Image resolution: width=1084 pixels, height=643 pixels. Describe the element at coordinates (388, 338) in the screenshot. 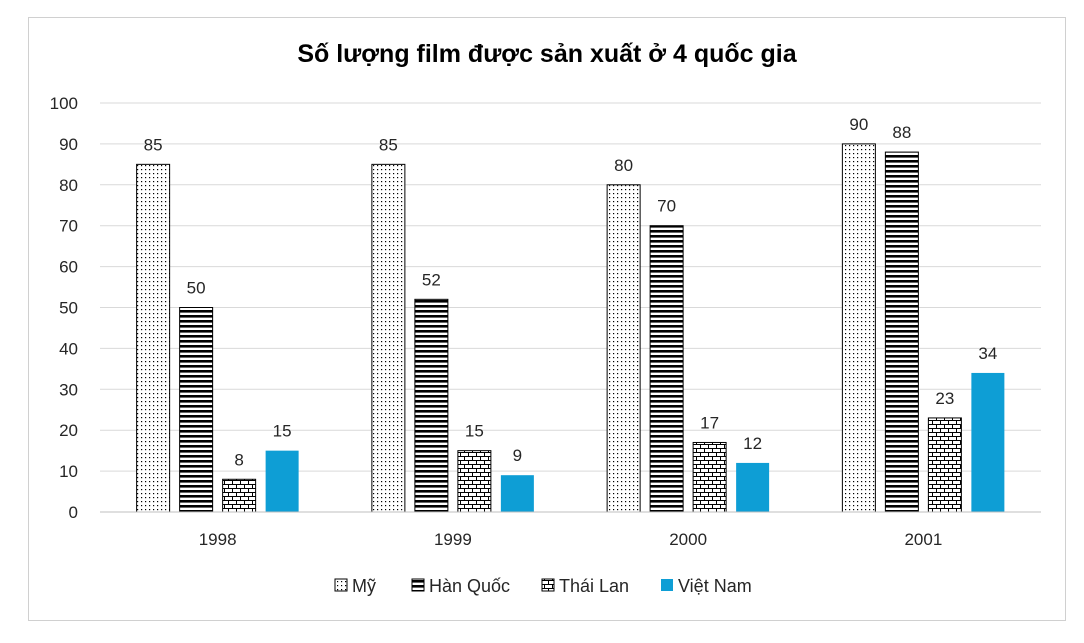

I see `bar-my-1999` at that location.